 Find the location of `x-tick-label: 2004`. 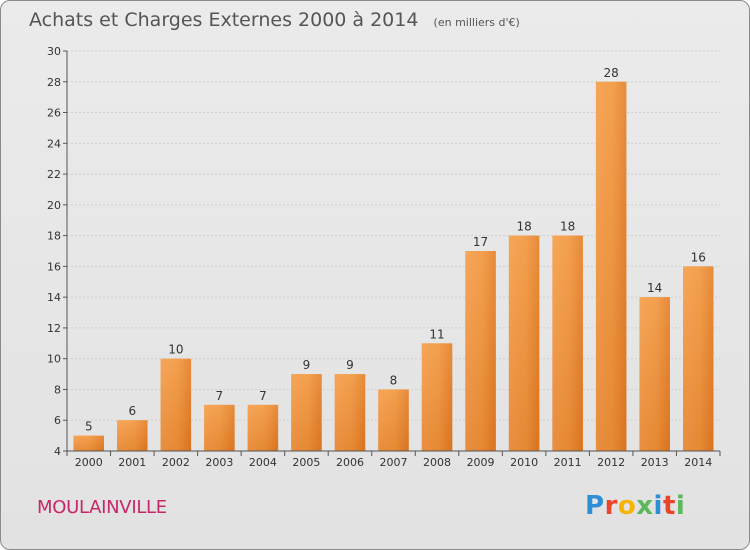

x-tick-label: 2004 is located at coordinates (263, 462).